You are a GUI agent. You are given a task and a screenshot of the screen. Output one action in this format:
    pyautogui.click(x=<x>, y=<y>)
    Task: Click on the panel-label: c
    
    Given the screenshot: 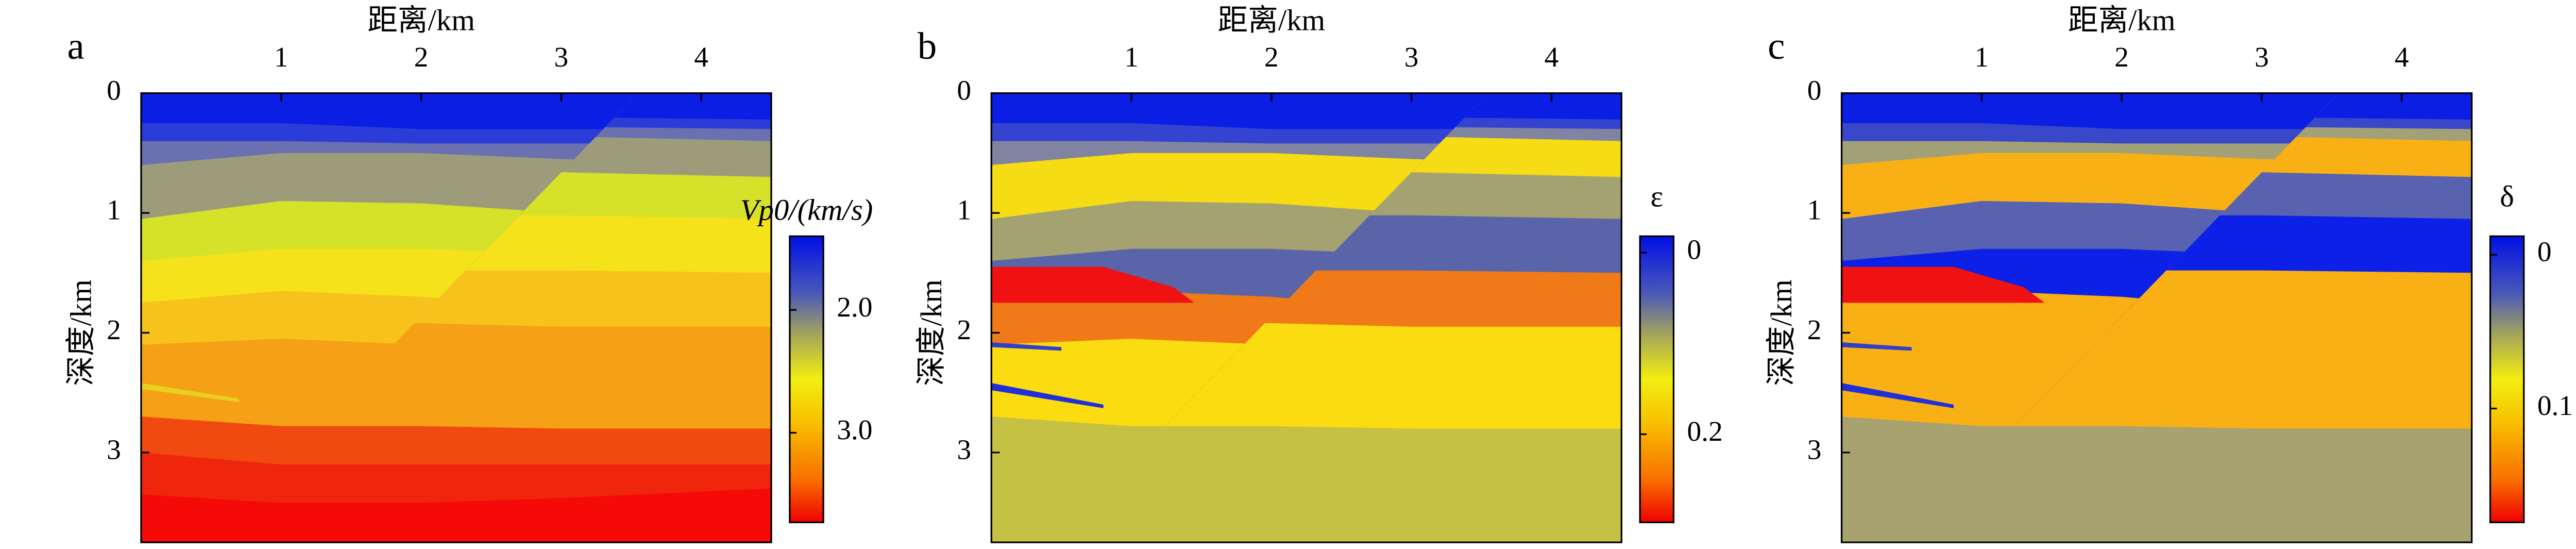 What is the action you would take?
    pyautogui.click(x=1776, y=46)
    